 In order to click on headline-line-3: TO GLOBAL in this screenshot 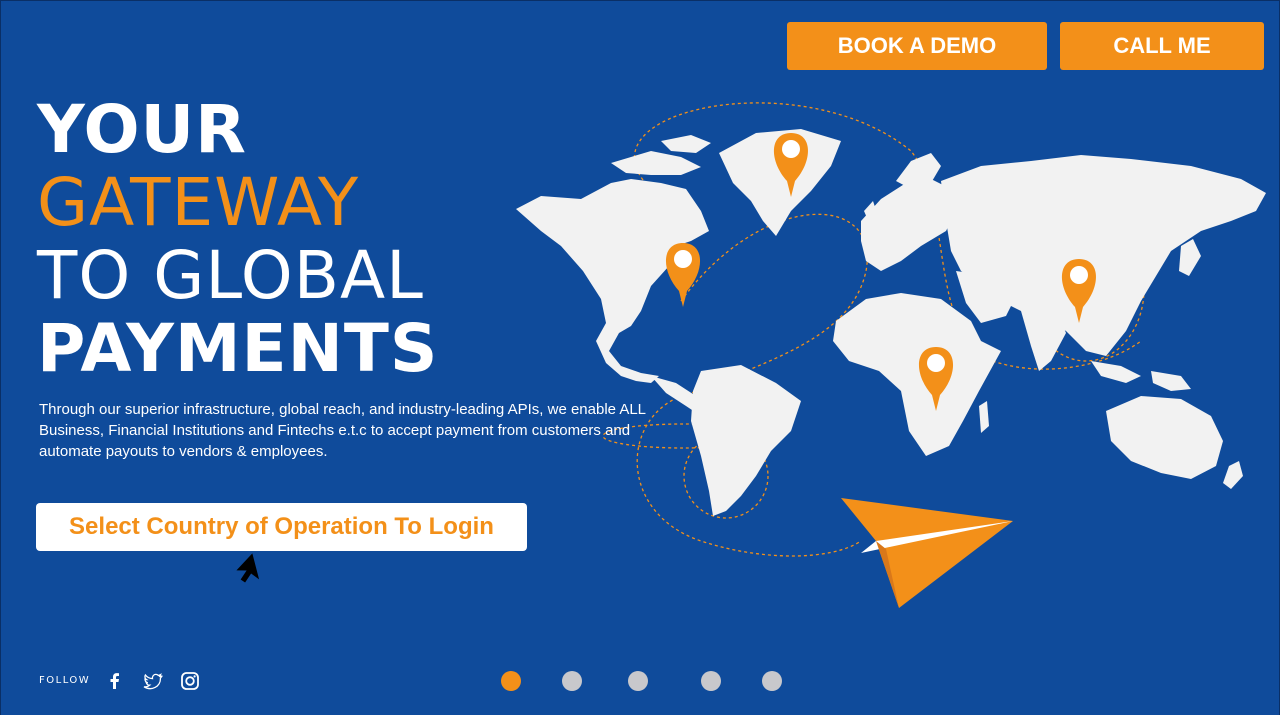, I will do `click(230, 275)`.